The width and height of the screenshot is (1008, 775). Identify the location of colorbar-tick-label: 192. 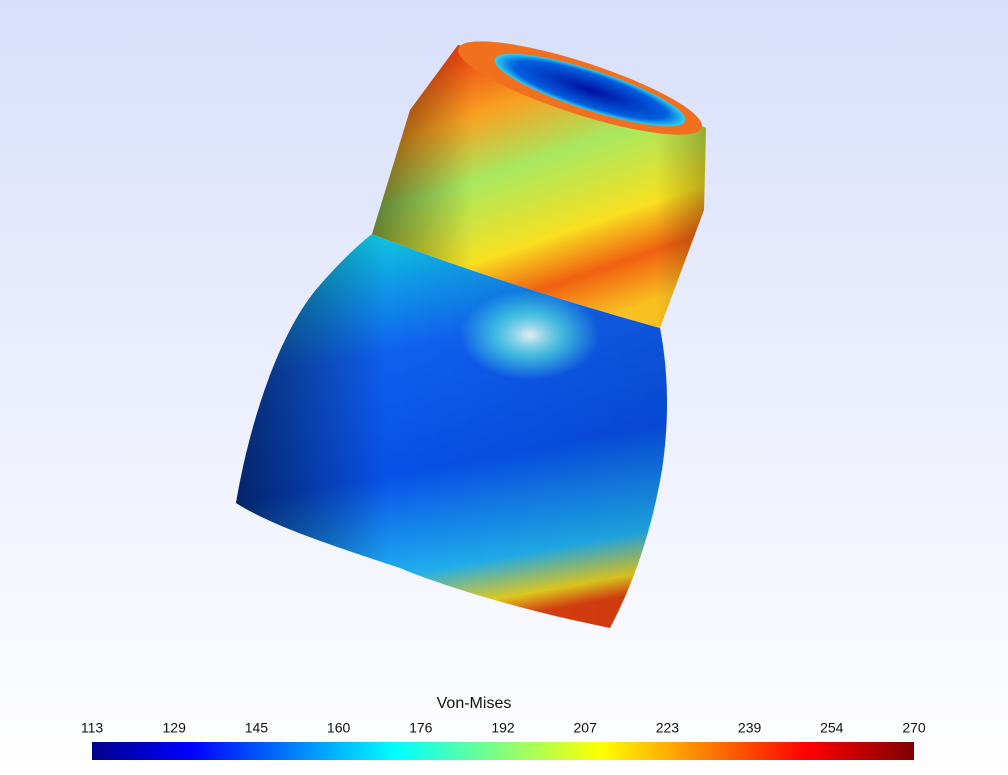
(503, 728).